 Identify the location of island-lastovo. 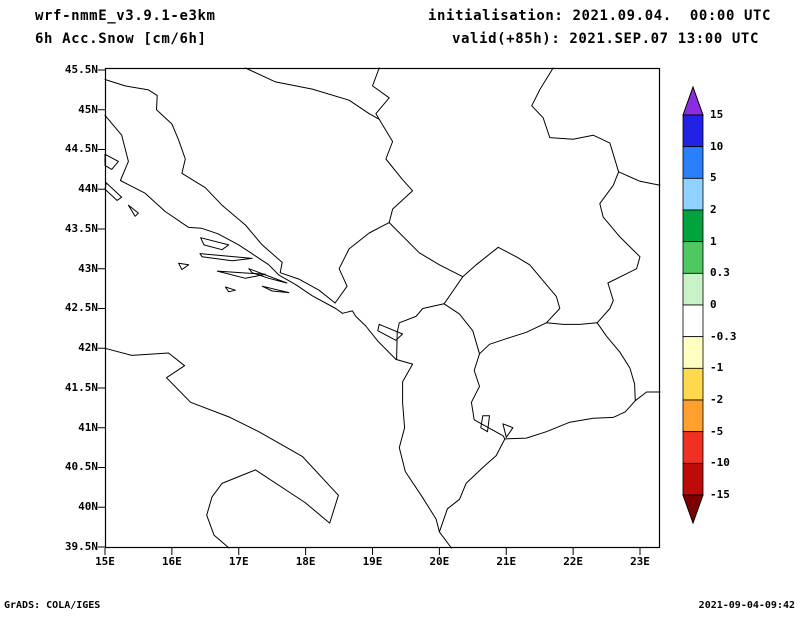
(230, 289).